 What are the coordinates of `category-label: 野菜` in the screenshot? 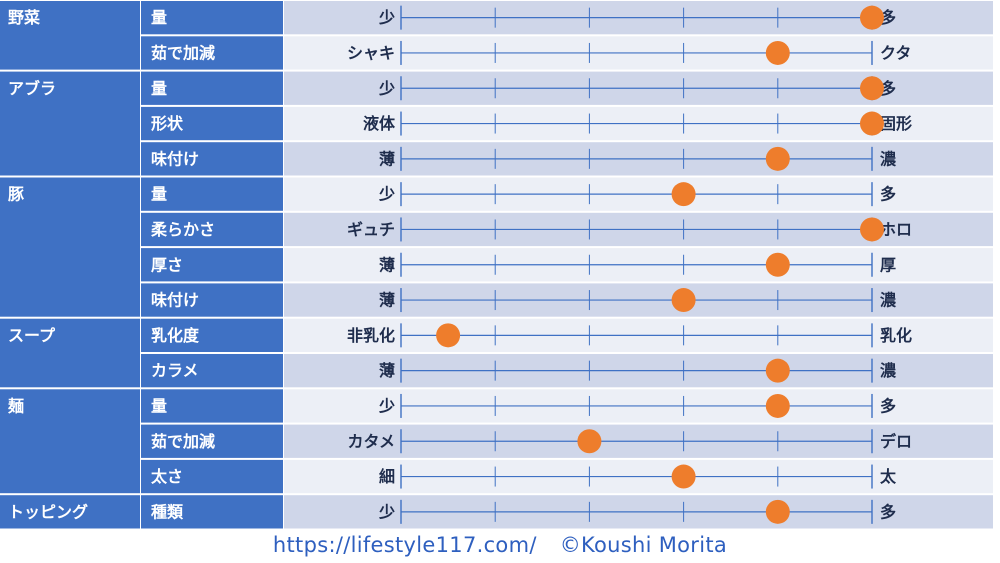 It's located at (24, 17).